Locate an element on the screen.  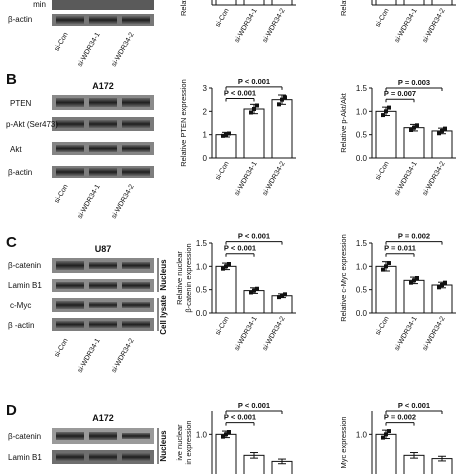
top-blot-partial-label: min is located at coordinates (39, 4).